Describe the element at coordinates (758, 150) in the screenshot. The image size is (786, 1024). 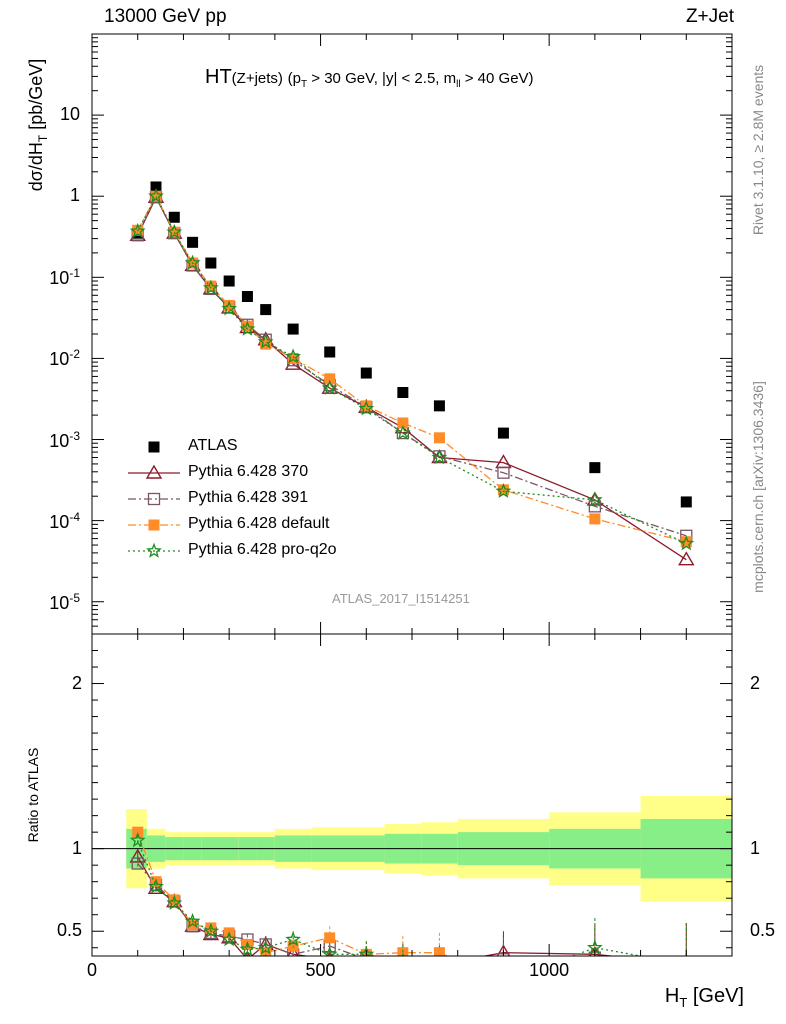
I see `rivet-label: Rivet 3.1.10, ≥ 2.8M events` at that location.